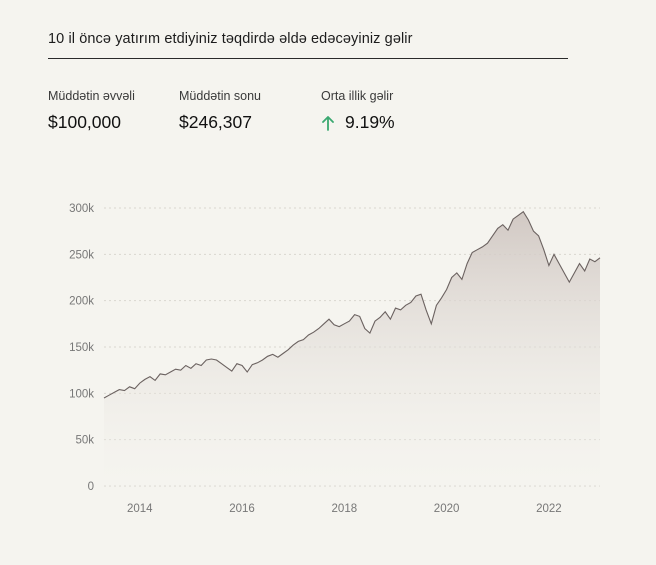 This screenshot has height=565, width=656. I want to click on y-tick-label: 100k, so click(81, 394).